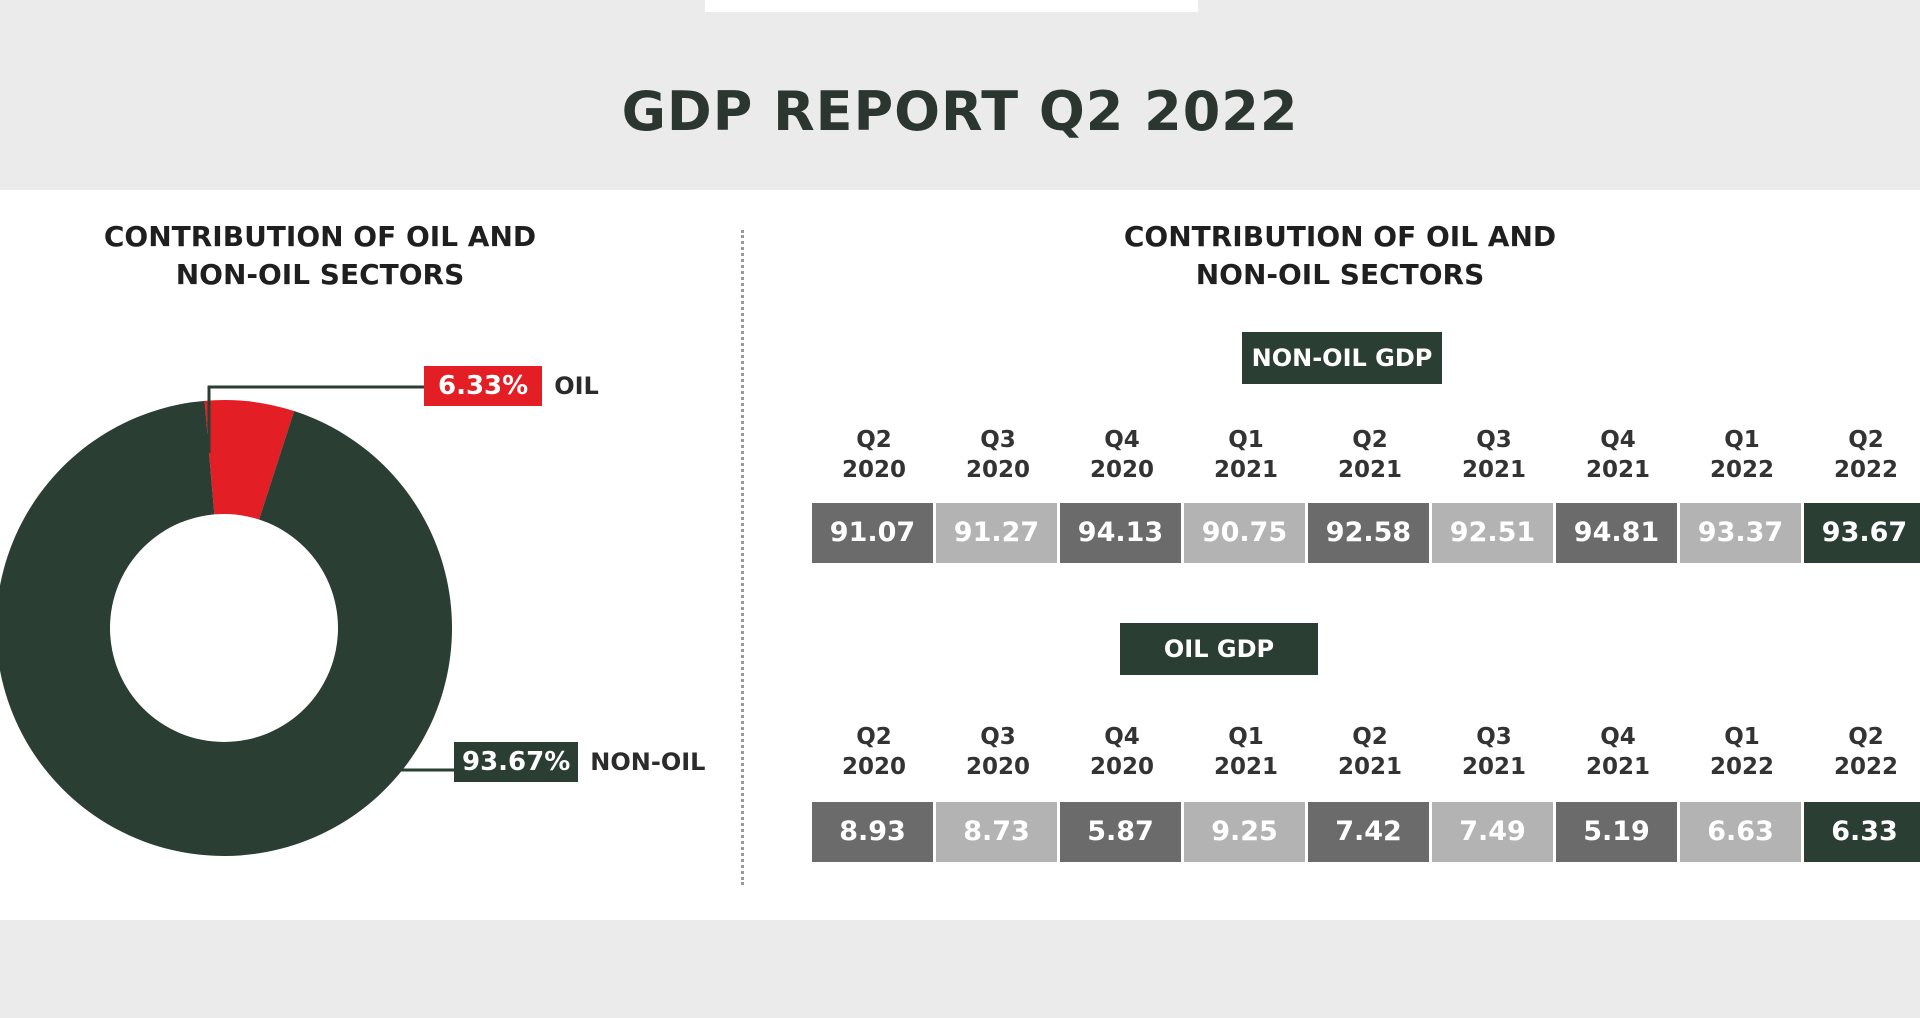 The width and height of the screenshot is (1920, 1018). I want to click on oil-value-cell: 7.42, so click(1368, 832).